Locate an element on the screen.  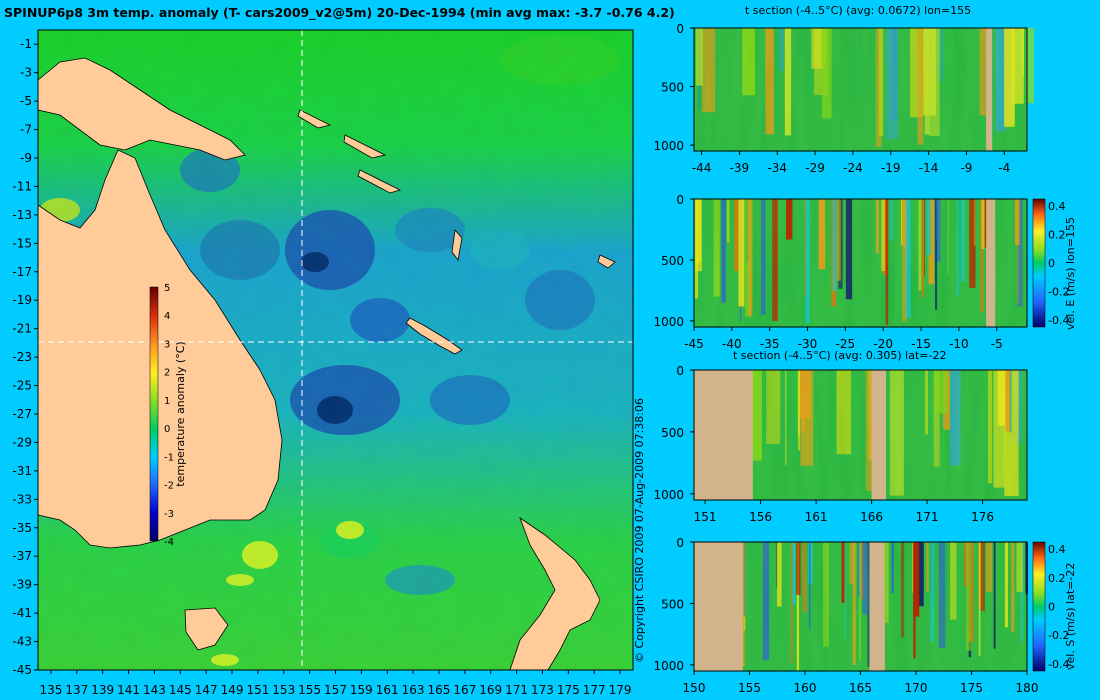
section-colorbar-tick-label: -0.2 is located at coordinates (1058, 635).